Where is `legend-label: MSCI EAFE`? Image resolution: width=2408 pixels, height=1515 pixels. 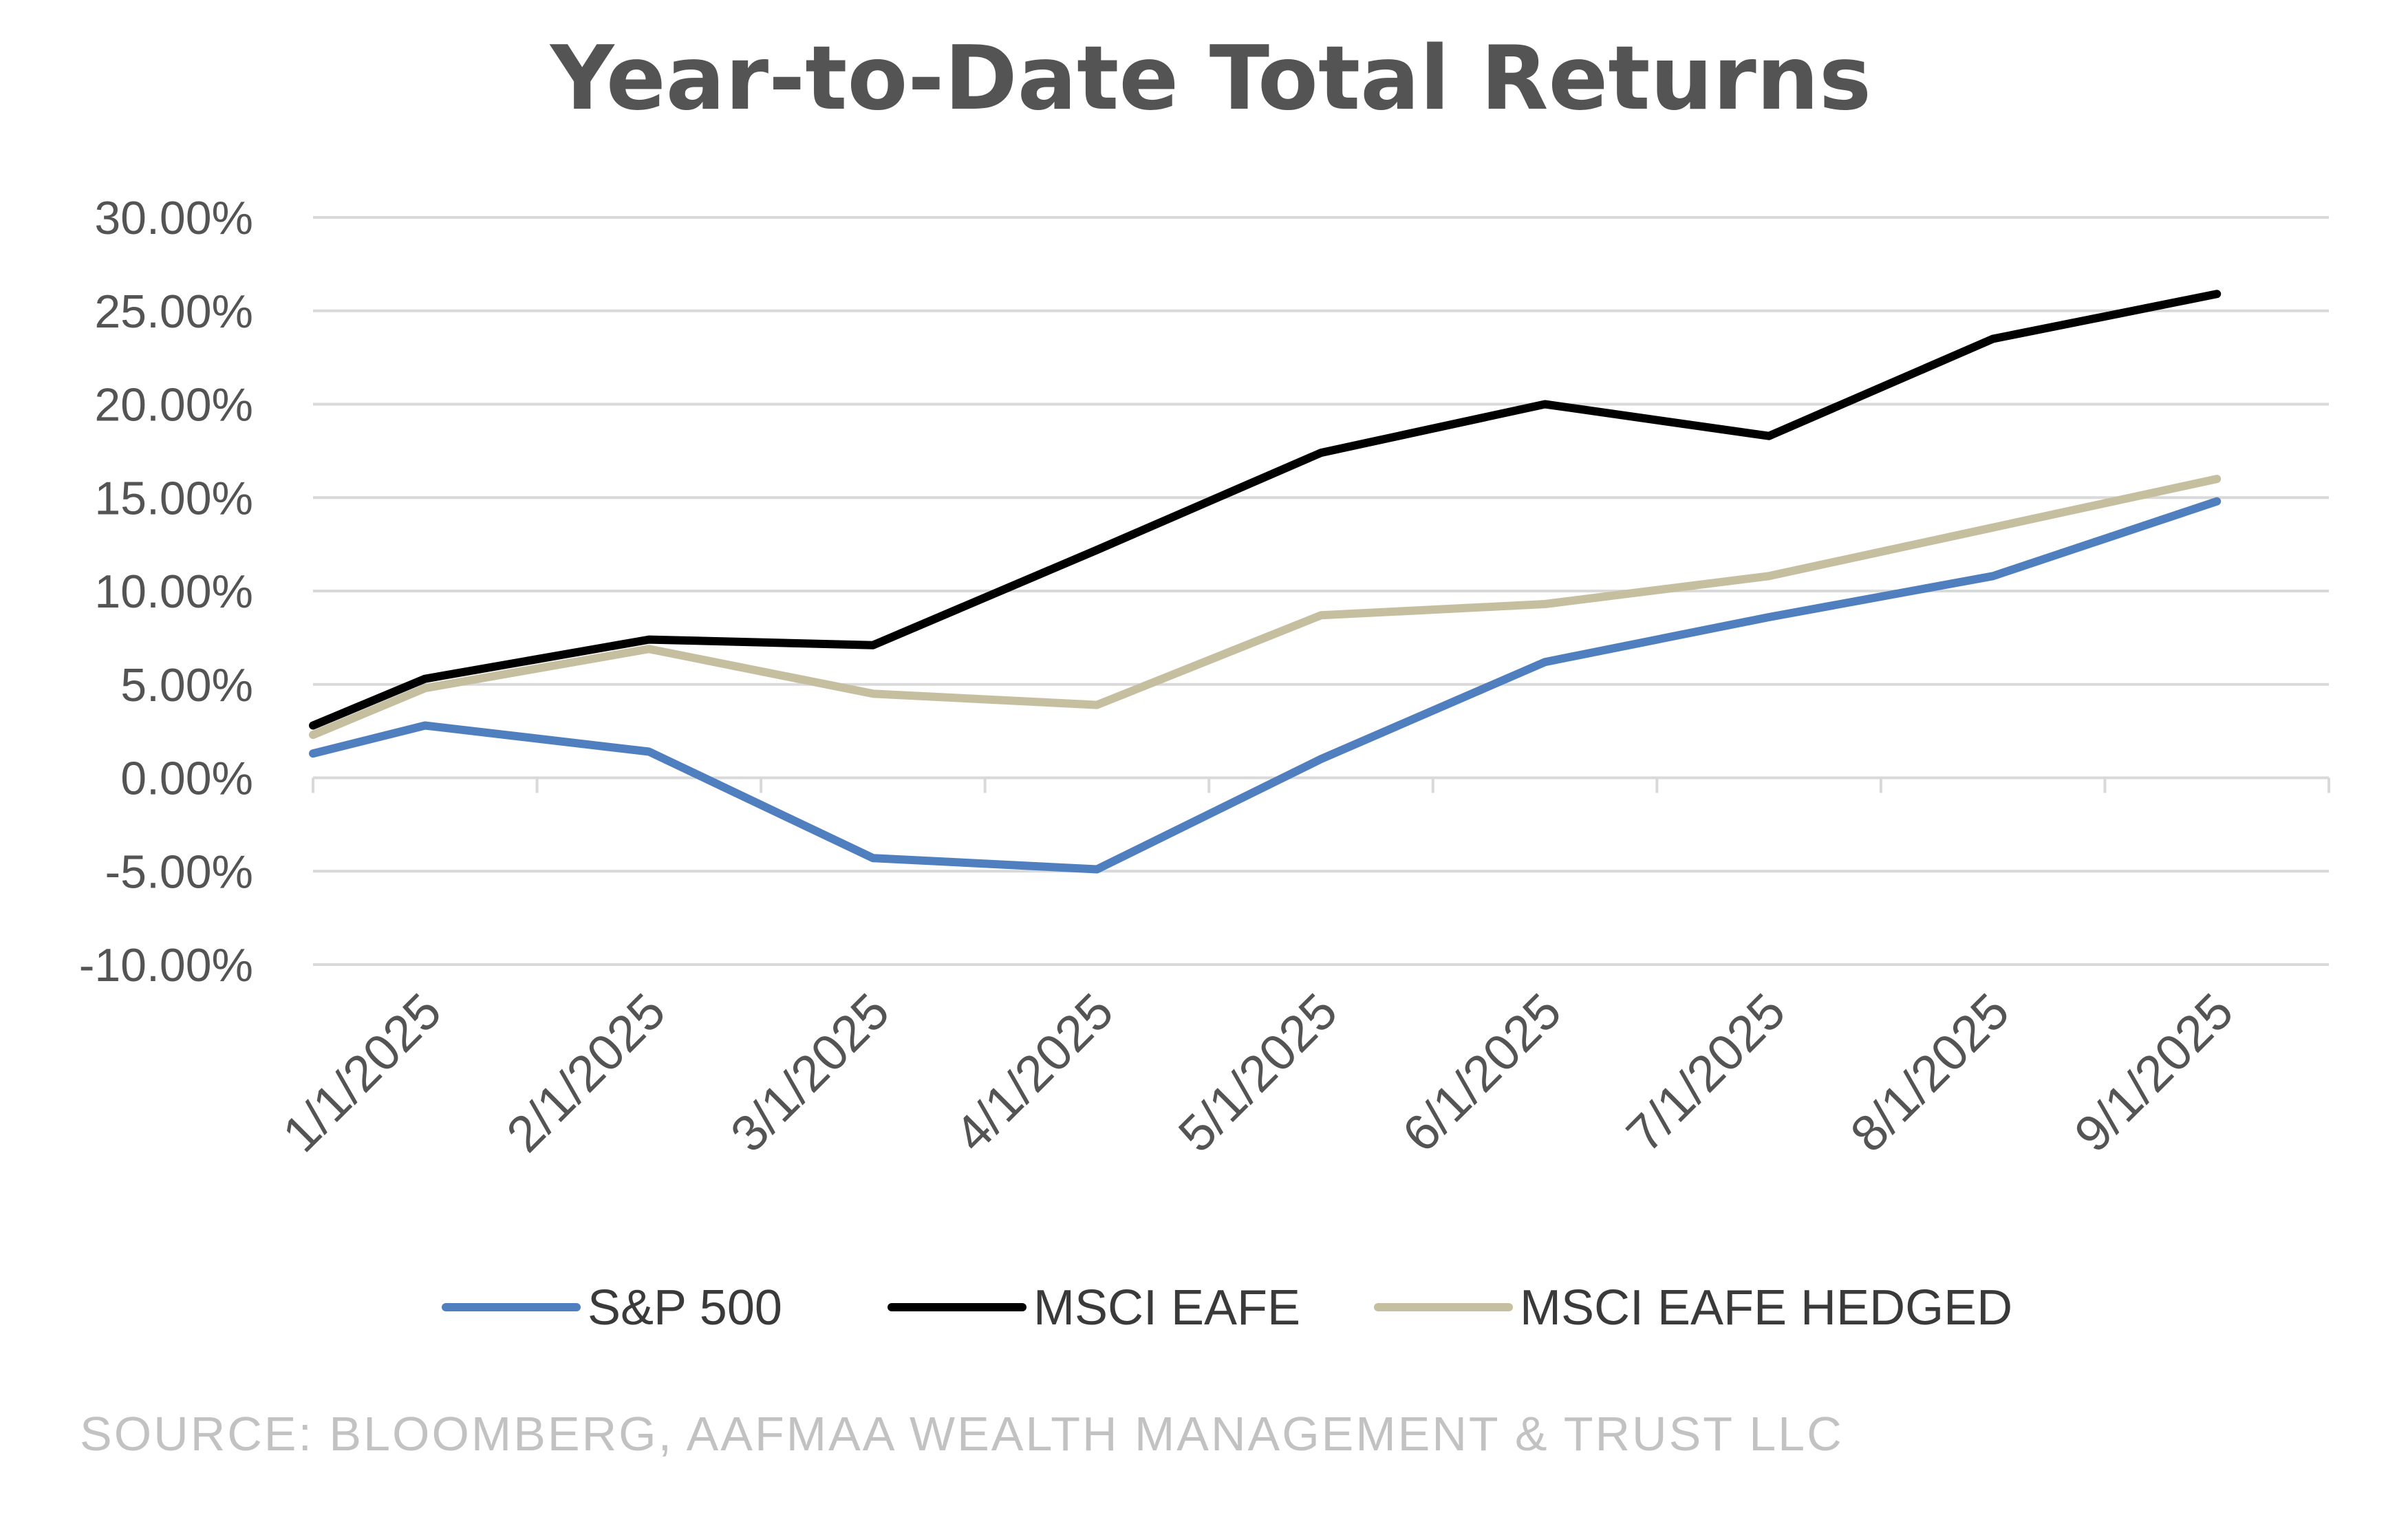
legend-label: MSCI EAFE is located at coordinates (1166, 1307).